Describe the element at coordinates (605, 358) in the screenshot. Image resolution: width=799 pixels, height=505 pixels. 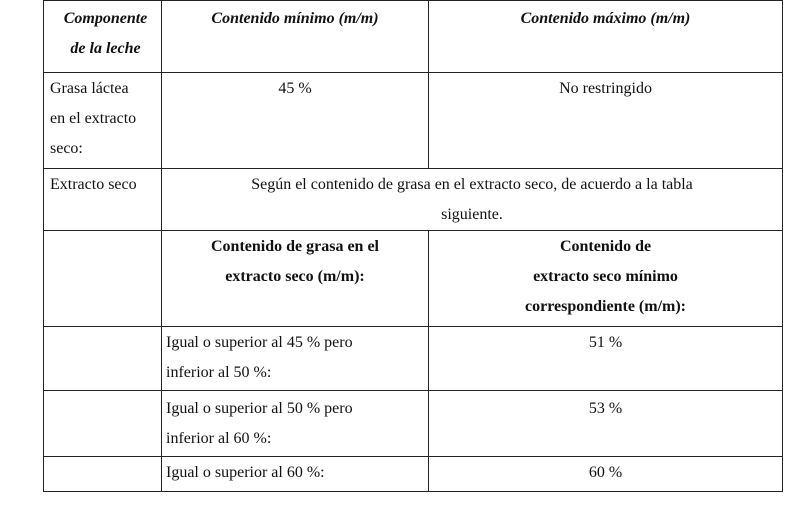
I see `min-dry-extract-value: 51 %` at that location.